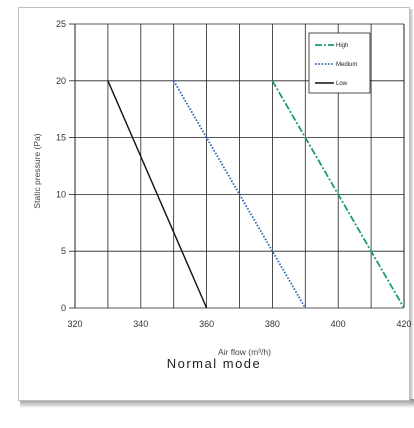 The width and height of the screenshot is (414, 428). I want to click on x-tick-label: 320, so click(74, 324).